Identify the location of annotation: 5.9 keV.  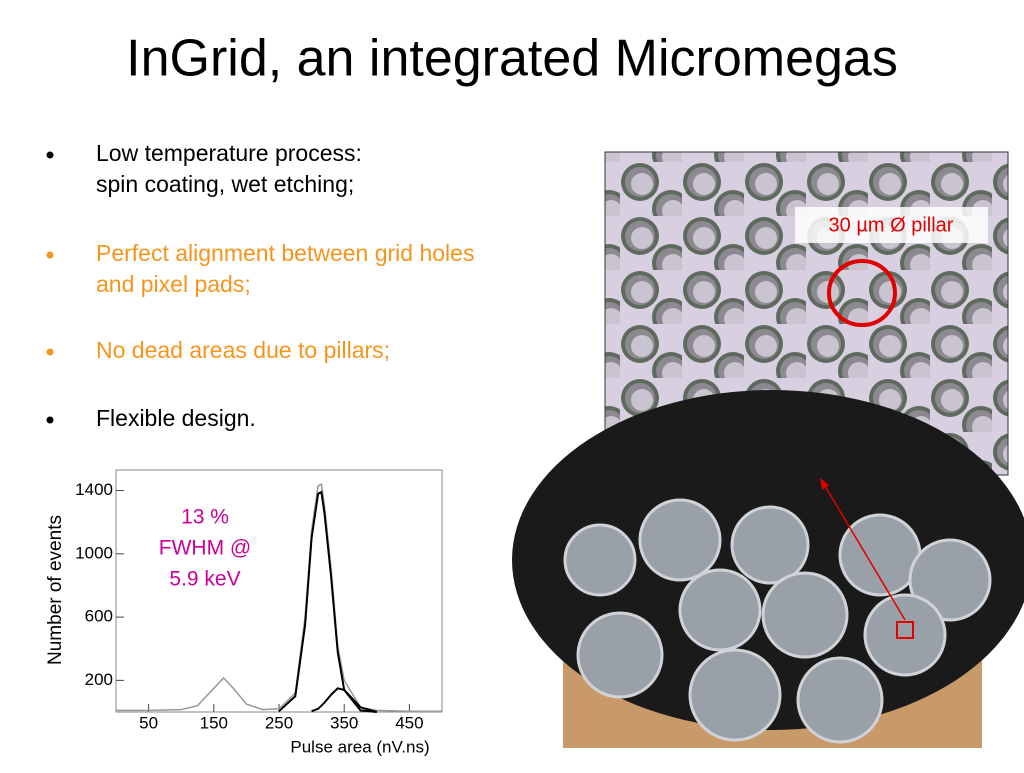
(204, 579).